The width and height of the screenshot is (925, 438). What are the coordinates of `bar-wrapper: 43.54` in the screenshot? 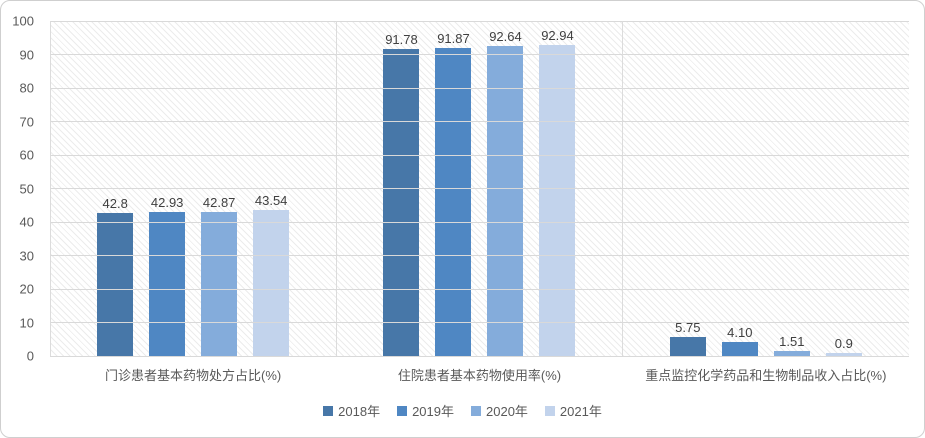 It's located at (271, 188).